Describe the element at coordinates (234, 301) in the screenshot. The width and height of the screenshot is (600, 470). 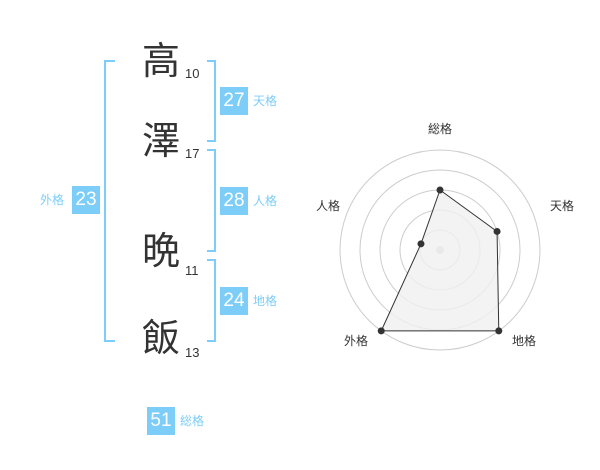
I see `chikaku-value: 24` at that location.